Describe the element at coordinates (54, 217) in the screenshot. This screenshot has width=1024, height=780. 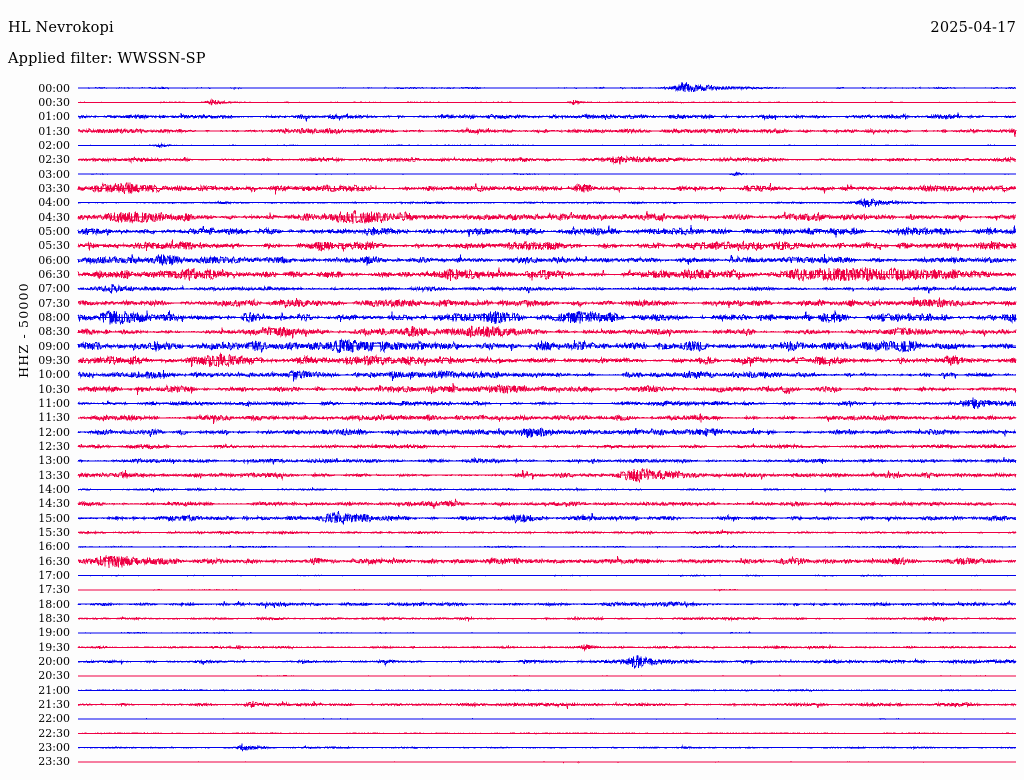
I see `time-label-0430: 04:30` at that location.